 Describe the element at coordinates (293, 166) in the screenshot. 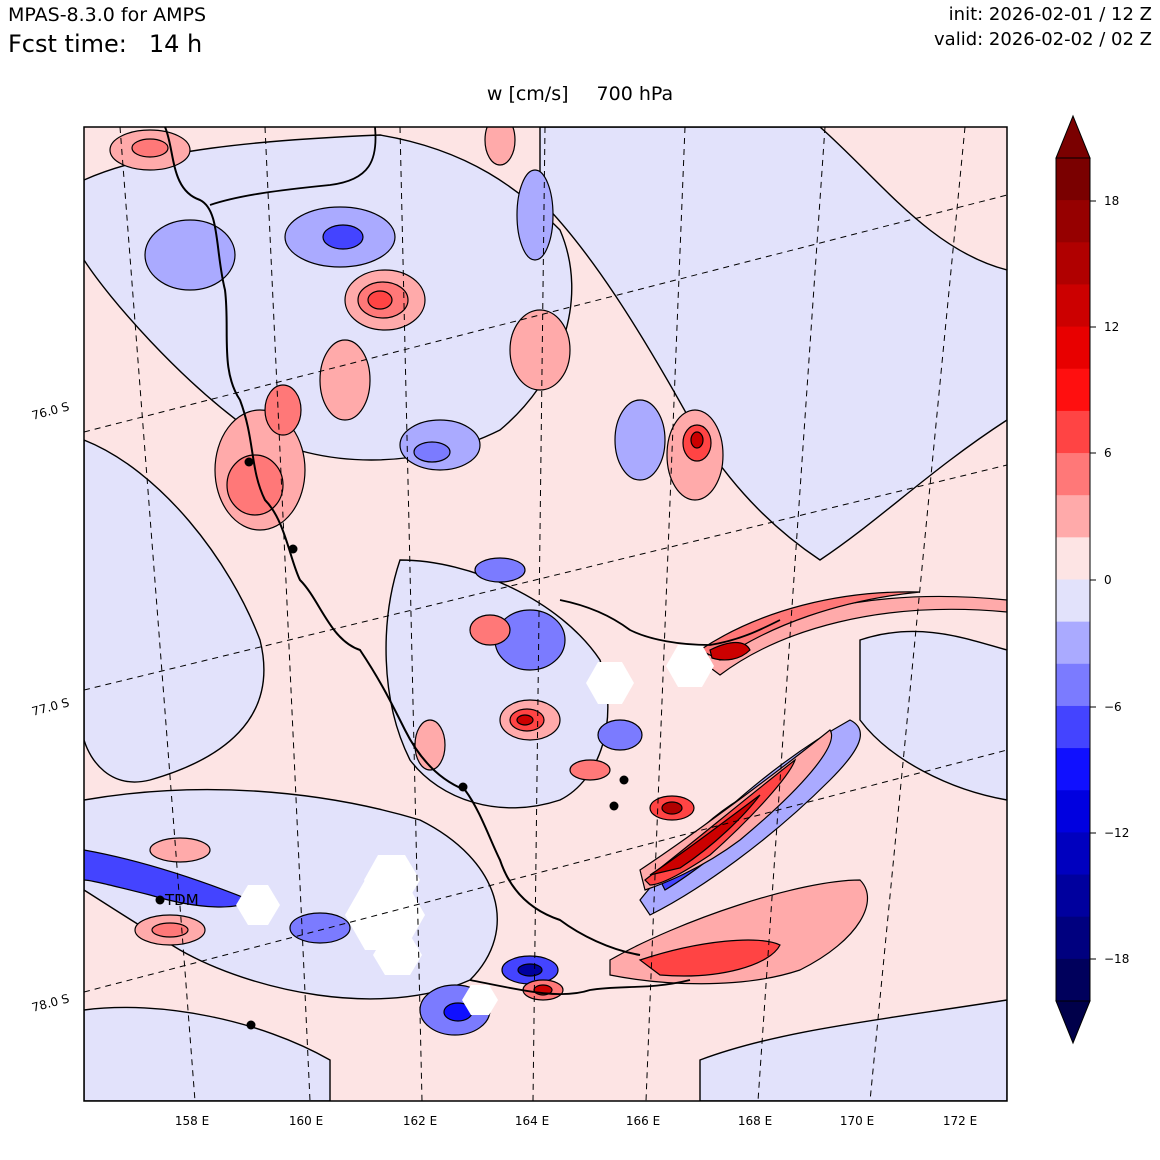

I see `coastline-north` at that location.